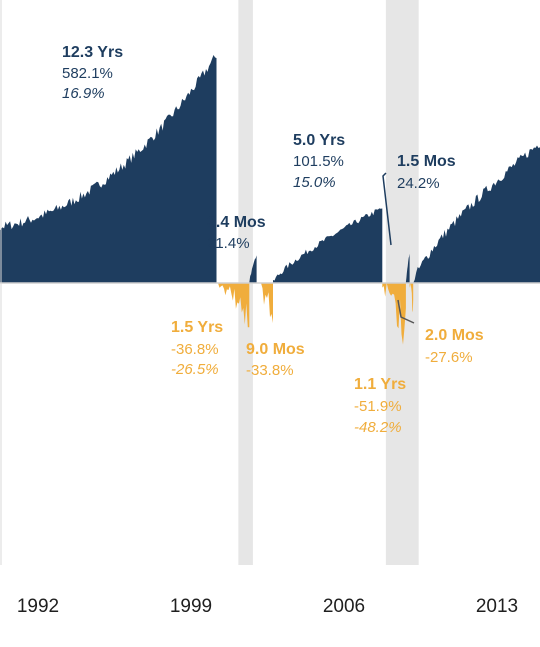 The height and width of the screenshot is (647, 540). I want to click on x-tick-label: 1999, so click(191, 606).